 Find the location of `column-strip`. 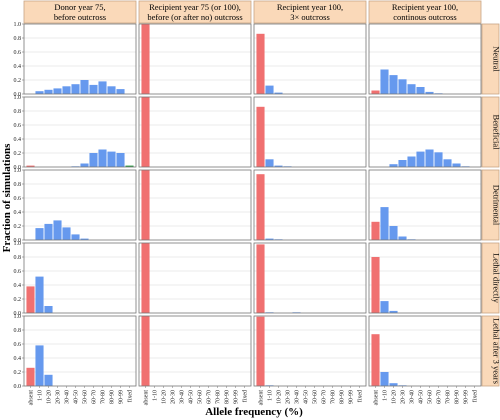

column-strip is located at coordinates (80, 12).